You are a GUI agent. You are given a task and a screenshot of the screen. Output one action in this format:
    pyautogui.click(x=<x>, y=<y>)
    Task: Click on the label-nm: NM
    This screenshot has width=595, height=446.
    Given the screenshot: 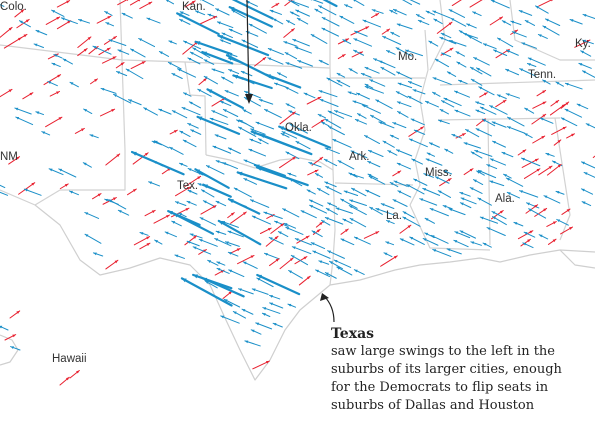 What is the action you would take?
    pyautogui.click(x=9, y=157)
    